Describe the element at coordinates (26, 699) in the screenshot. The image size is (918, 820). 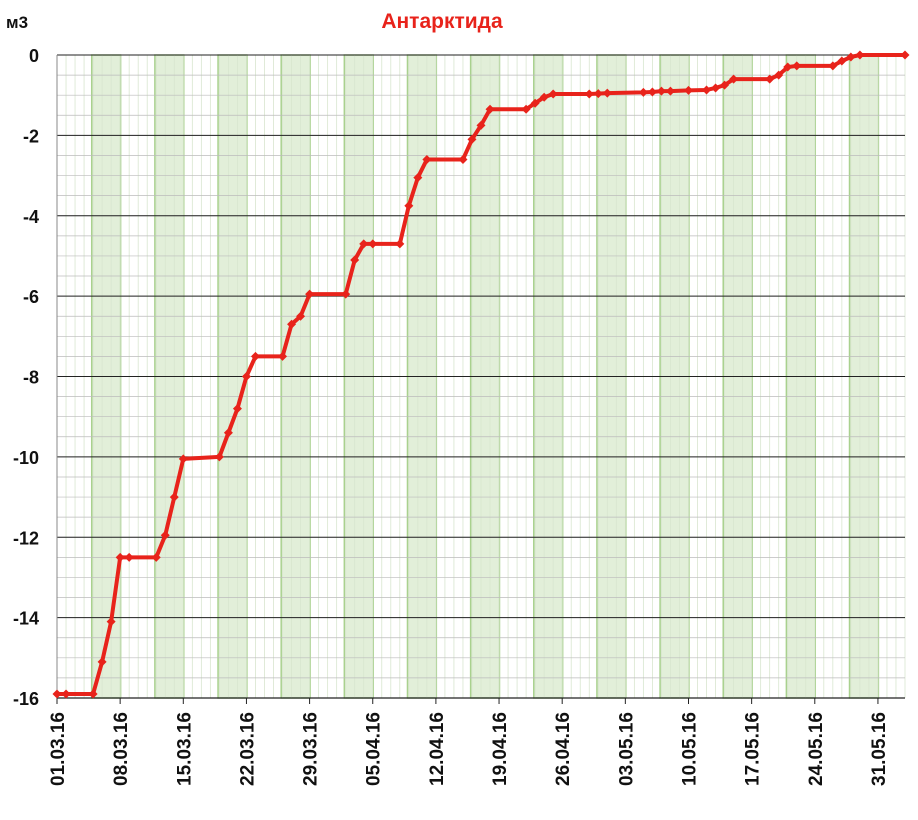
I see `y-tick-label: -16` at that location.